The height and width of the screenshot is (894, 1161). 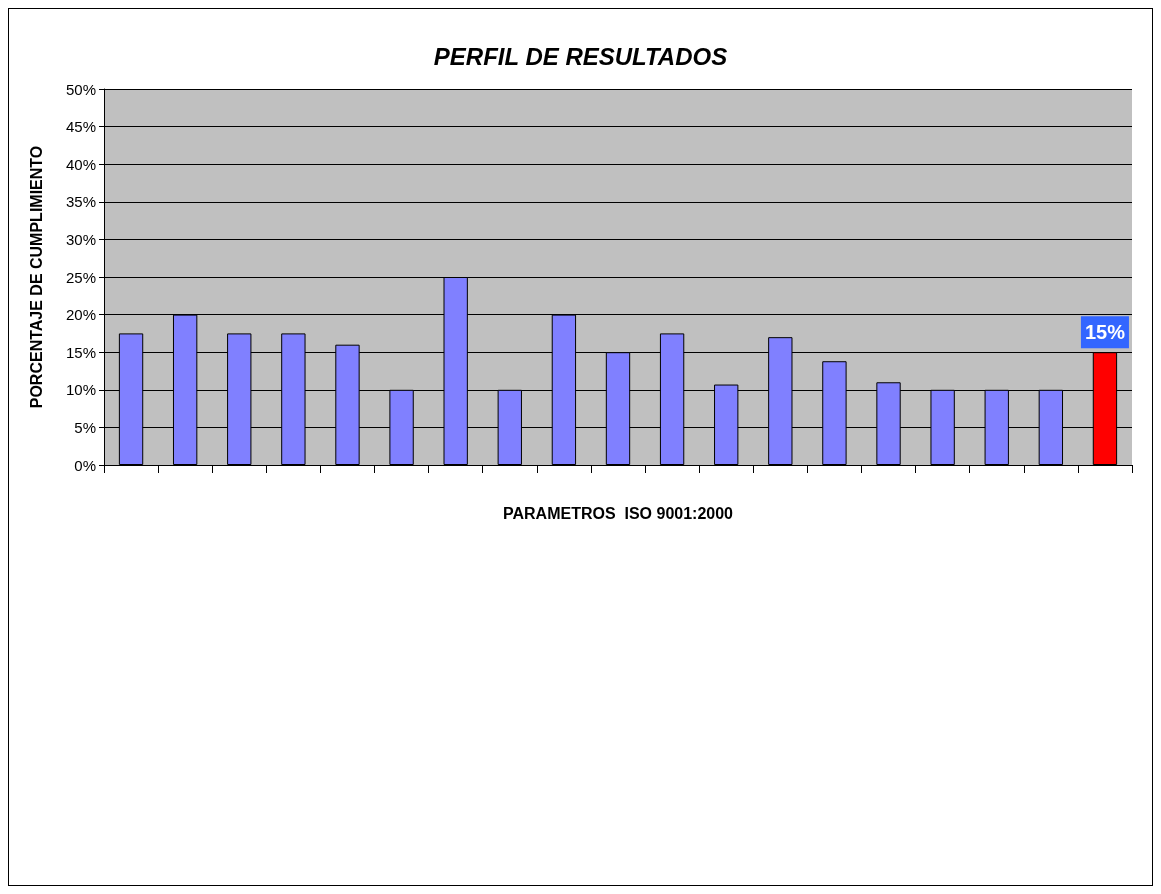 What do you see at coordinates (80, 164) in the screenshot?
I see `y-tick-label: 40%` at bounding box center [80, 164].